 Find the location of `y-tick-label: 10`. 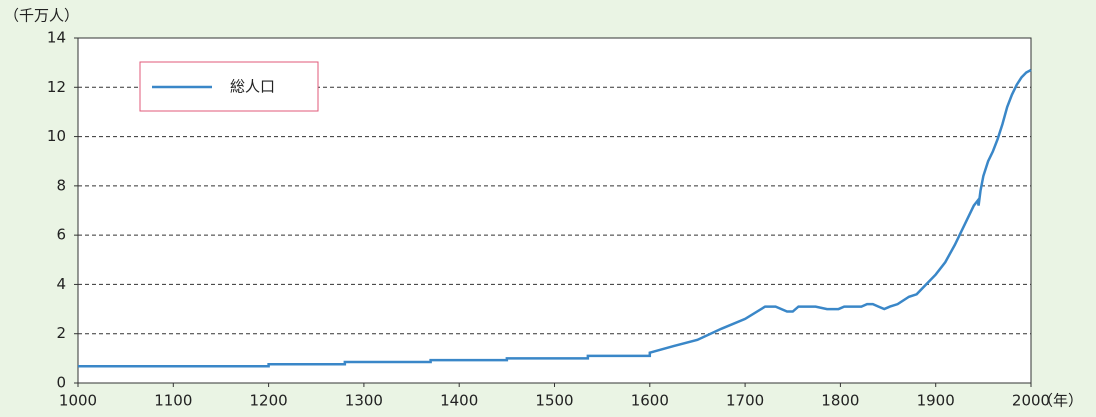

y-tick-label: 10 is located at coordinates (56, 136).